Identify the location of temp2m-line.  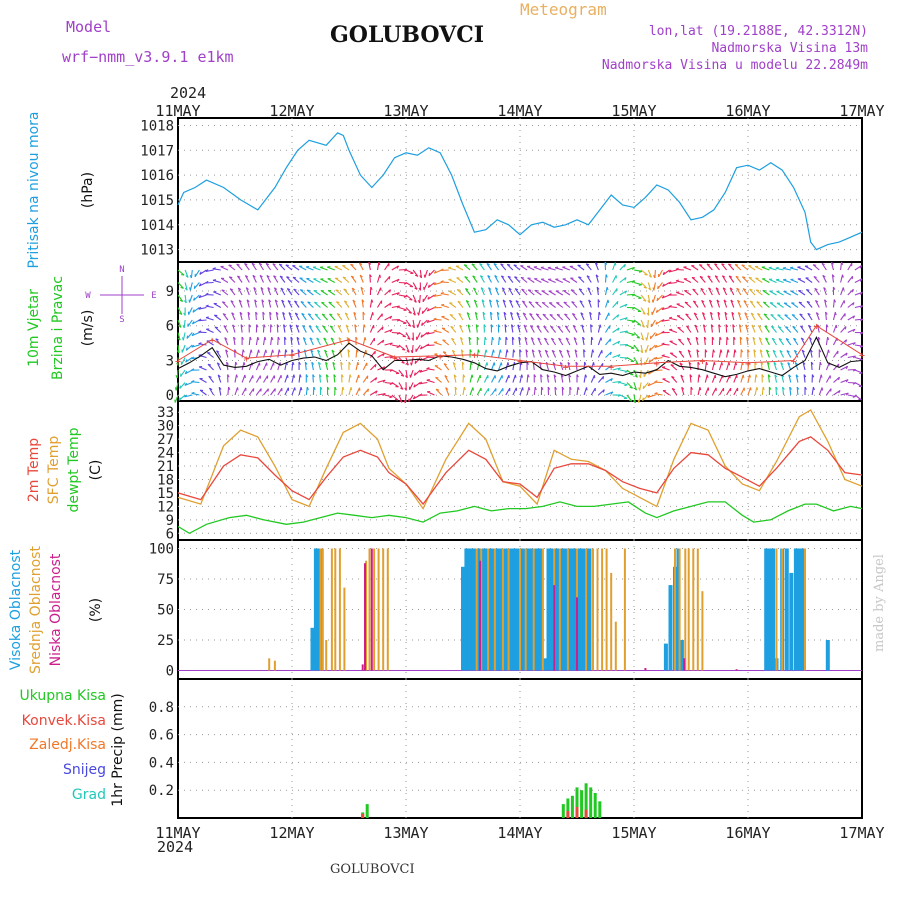
(520, 471).